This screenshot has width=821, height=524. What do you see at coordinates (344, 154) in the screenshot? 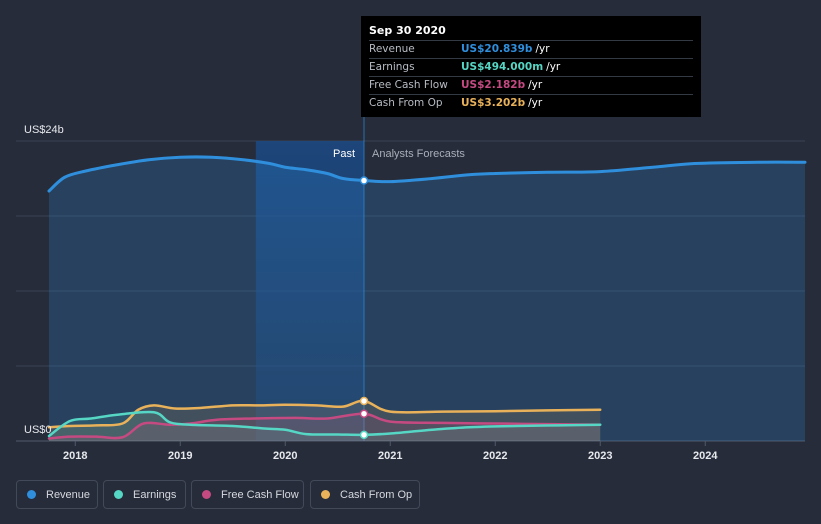
I see `past-label: Past` at bounding box center [344, 154].